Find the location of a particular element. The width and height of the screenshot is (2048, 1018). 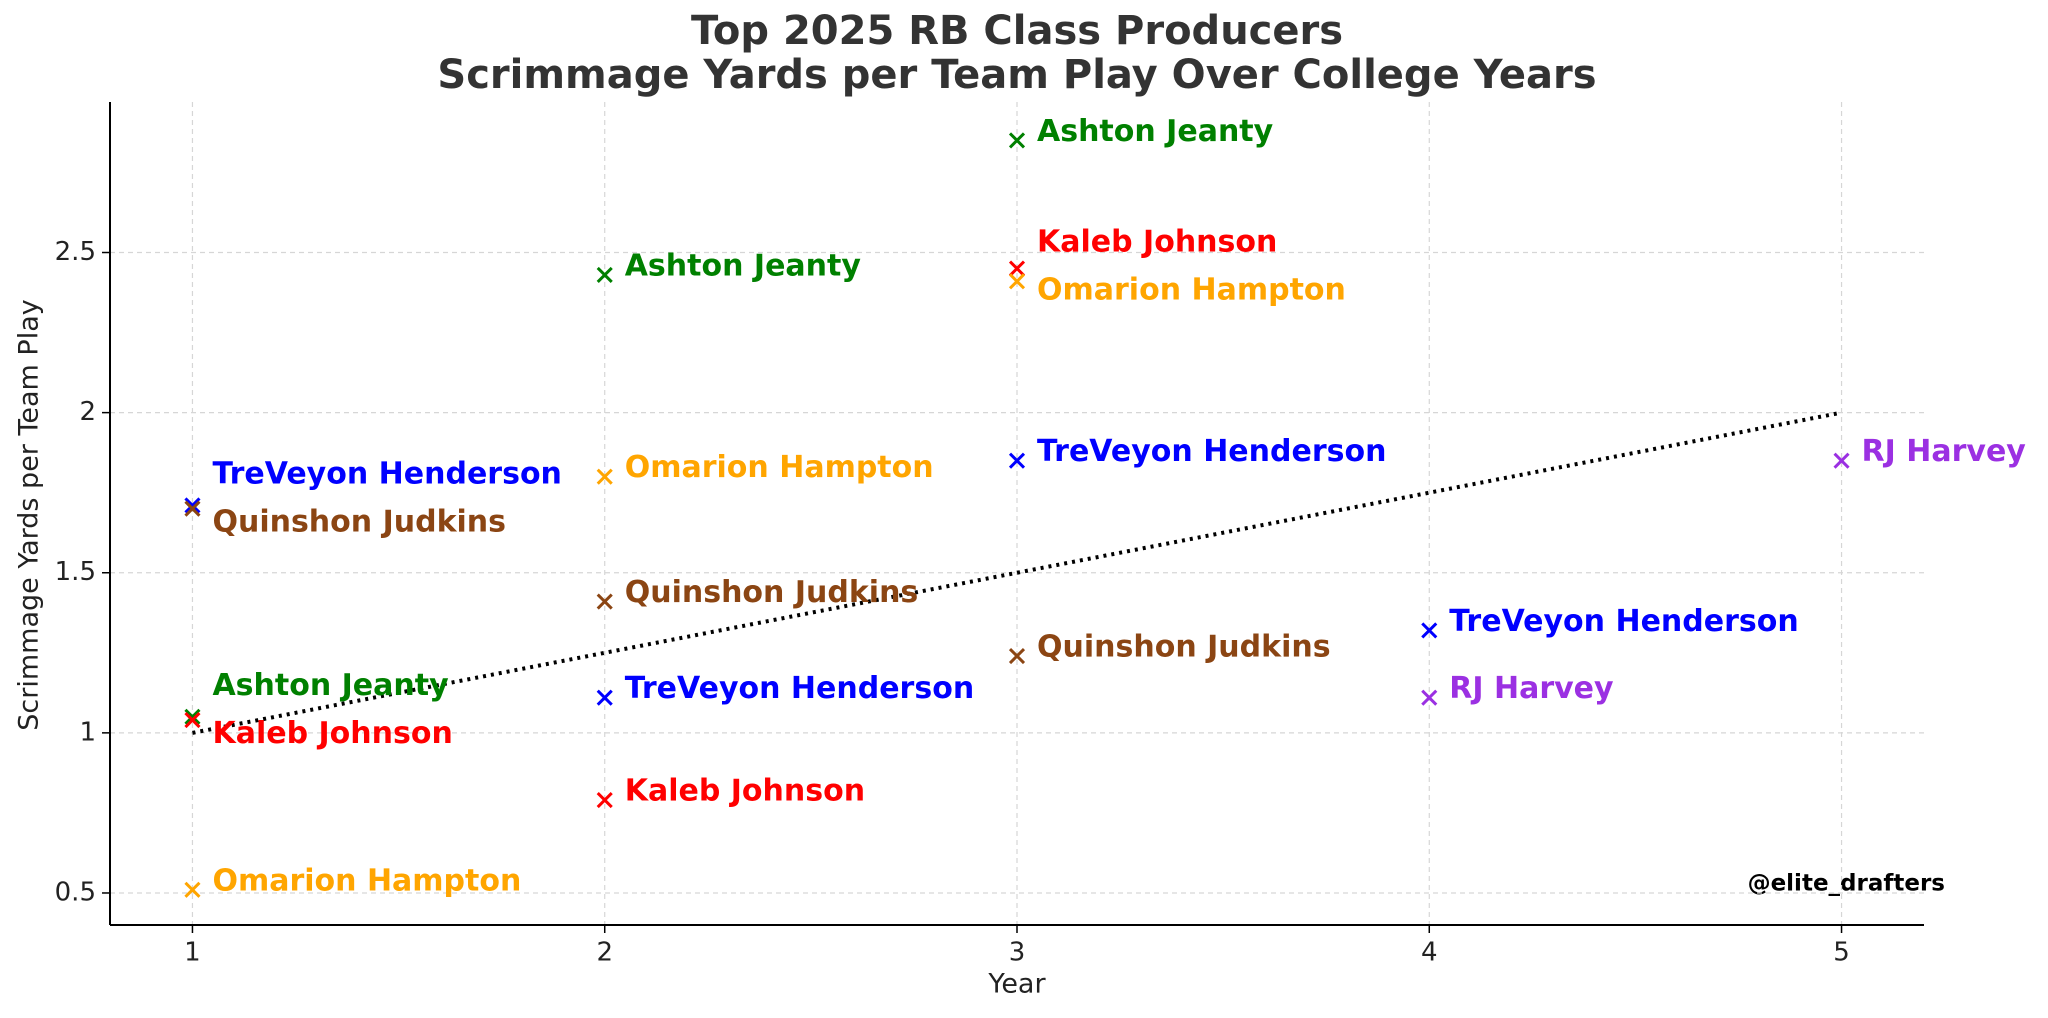

x-tick-label: 3 is located at coordinates (1017, 953).